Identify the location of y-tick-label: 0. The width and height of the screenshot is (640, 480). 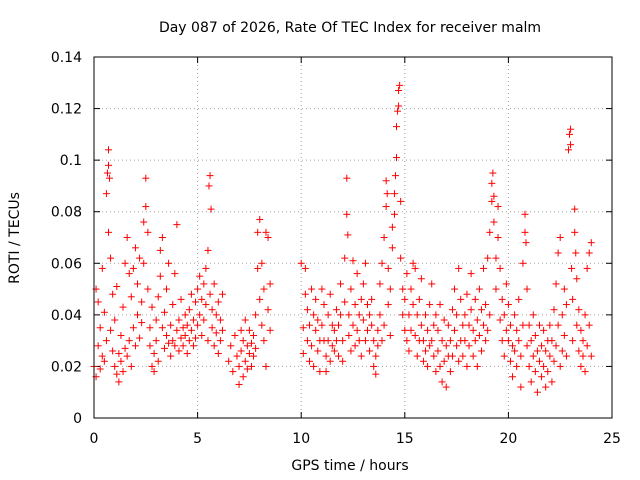
(77, 419).